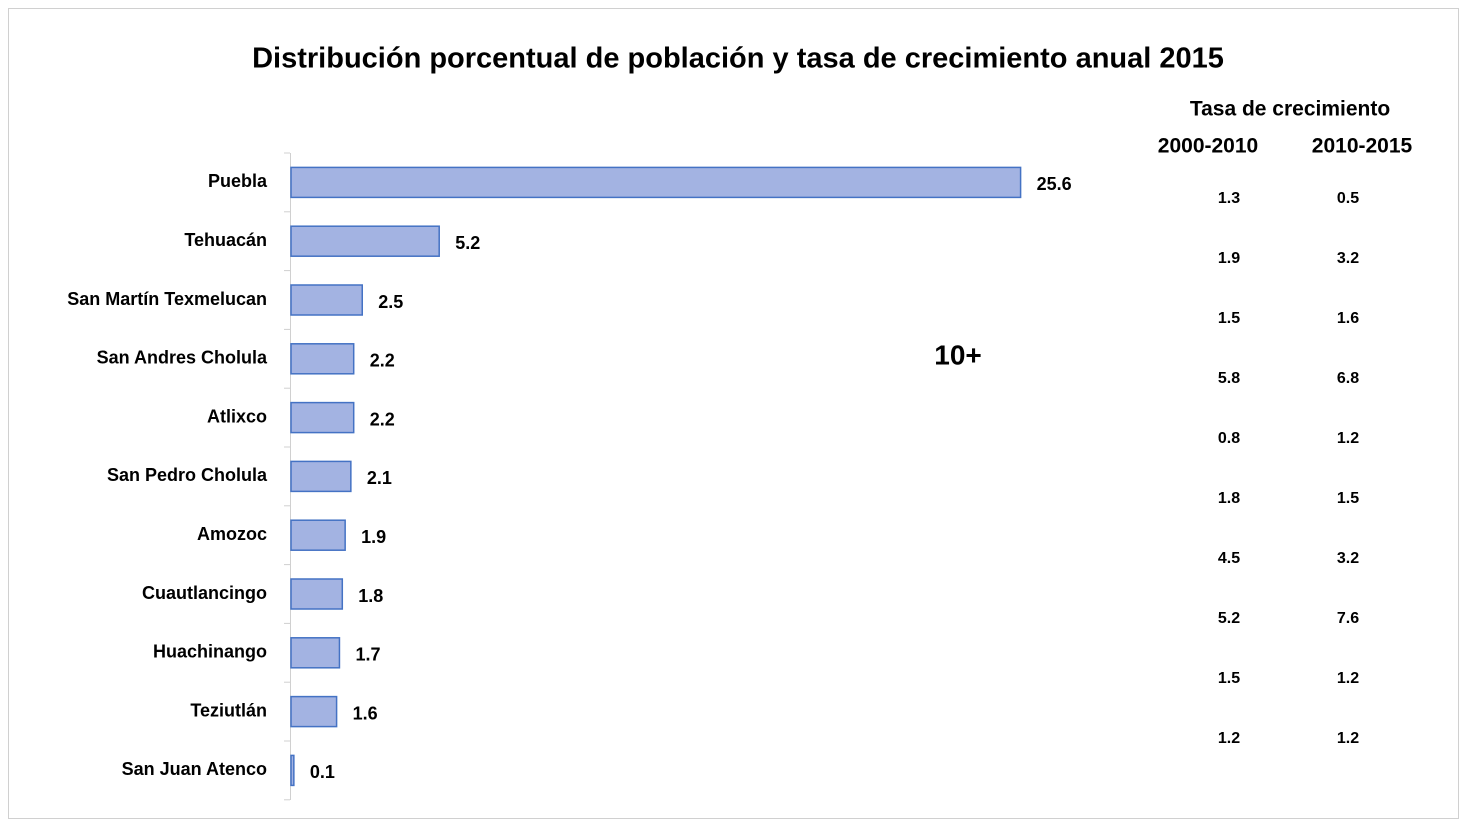  Describe the element at coordinates (1054, 184) in the screenshot. I see `data-label: 25.6` at that location.